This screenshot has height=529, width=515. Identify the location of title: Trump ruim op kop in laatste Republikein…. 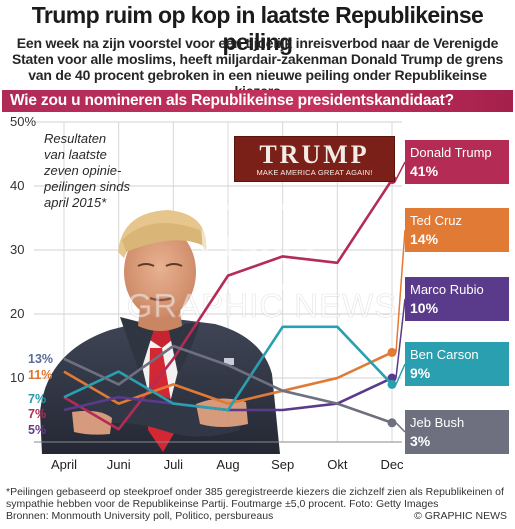
(257, 28).